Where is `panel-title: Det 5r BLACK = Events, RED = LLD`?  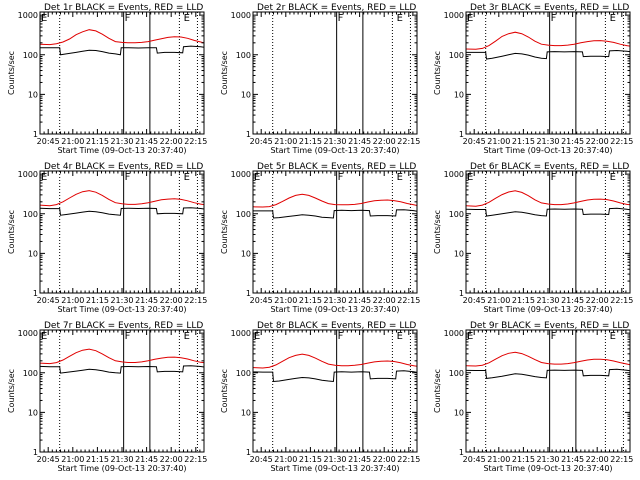
panel-title: Det 5r BLACK = Events, RED = LLD is located at coordinates (336, 167).